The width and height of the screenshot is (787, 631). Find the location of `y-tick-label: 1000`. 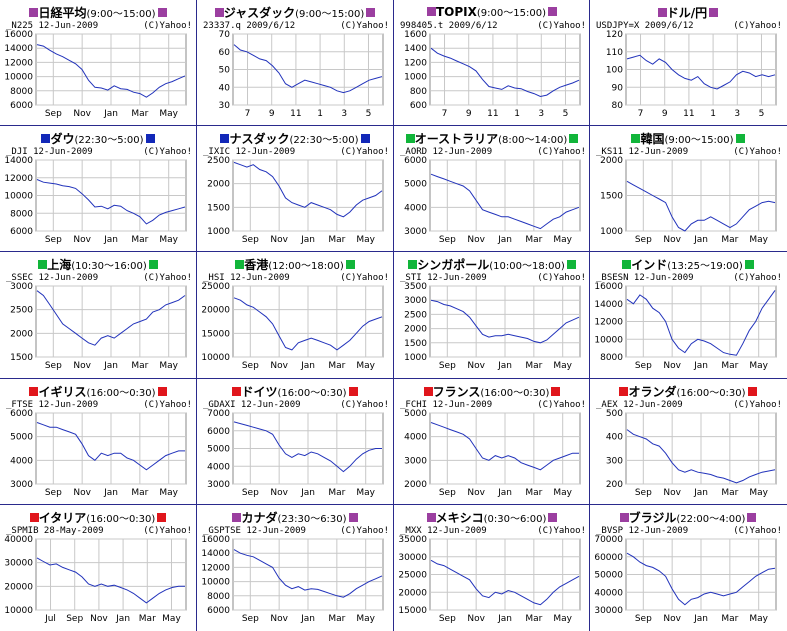

y-tick-label: 1000 is located at coordinates (415, 78).